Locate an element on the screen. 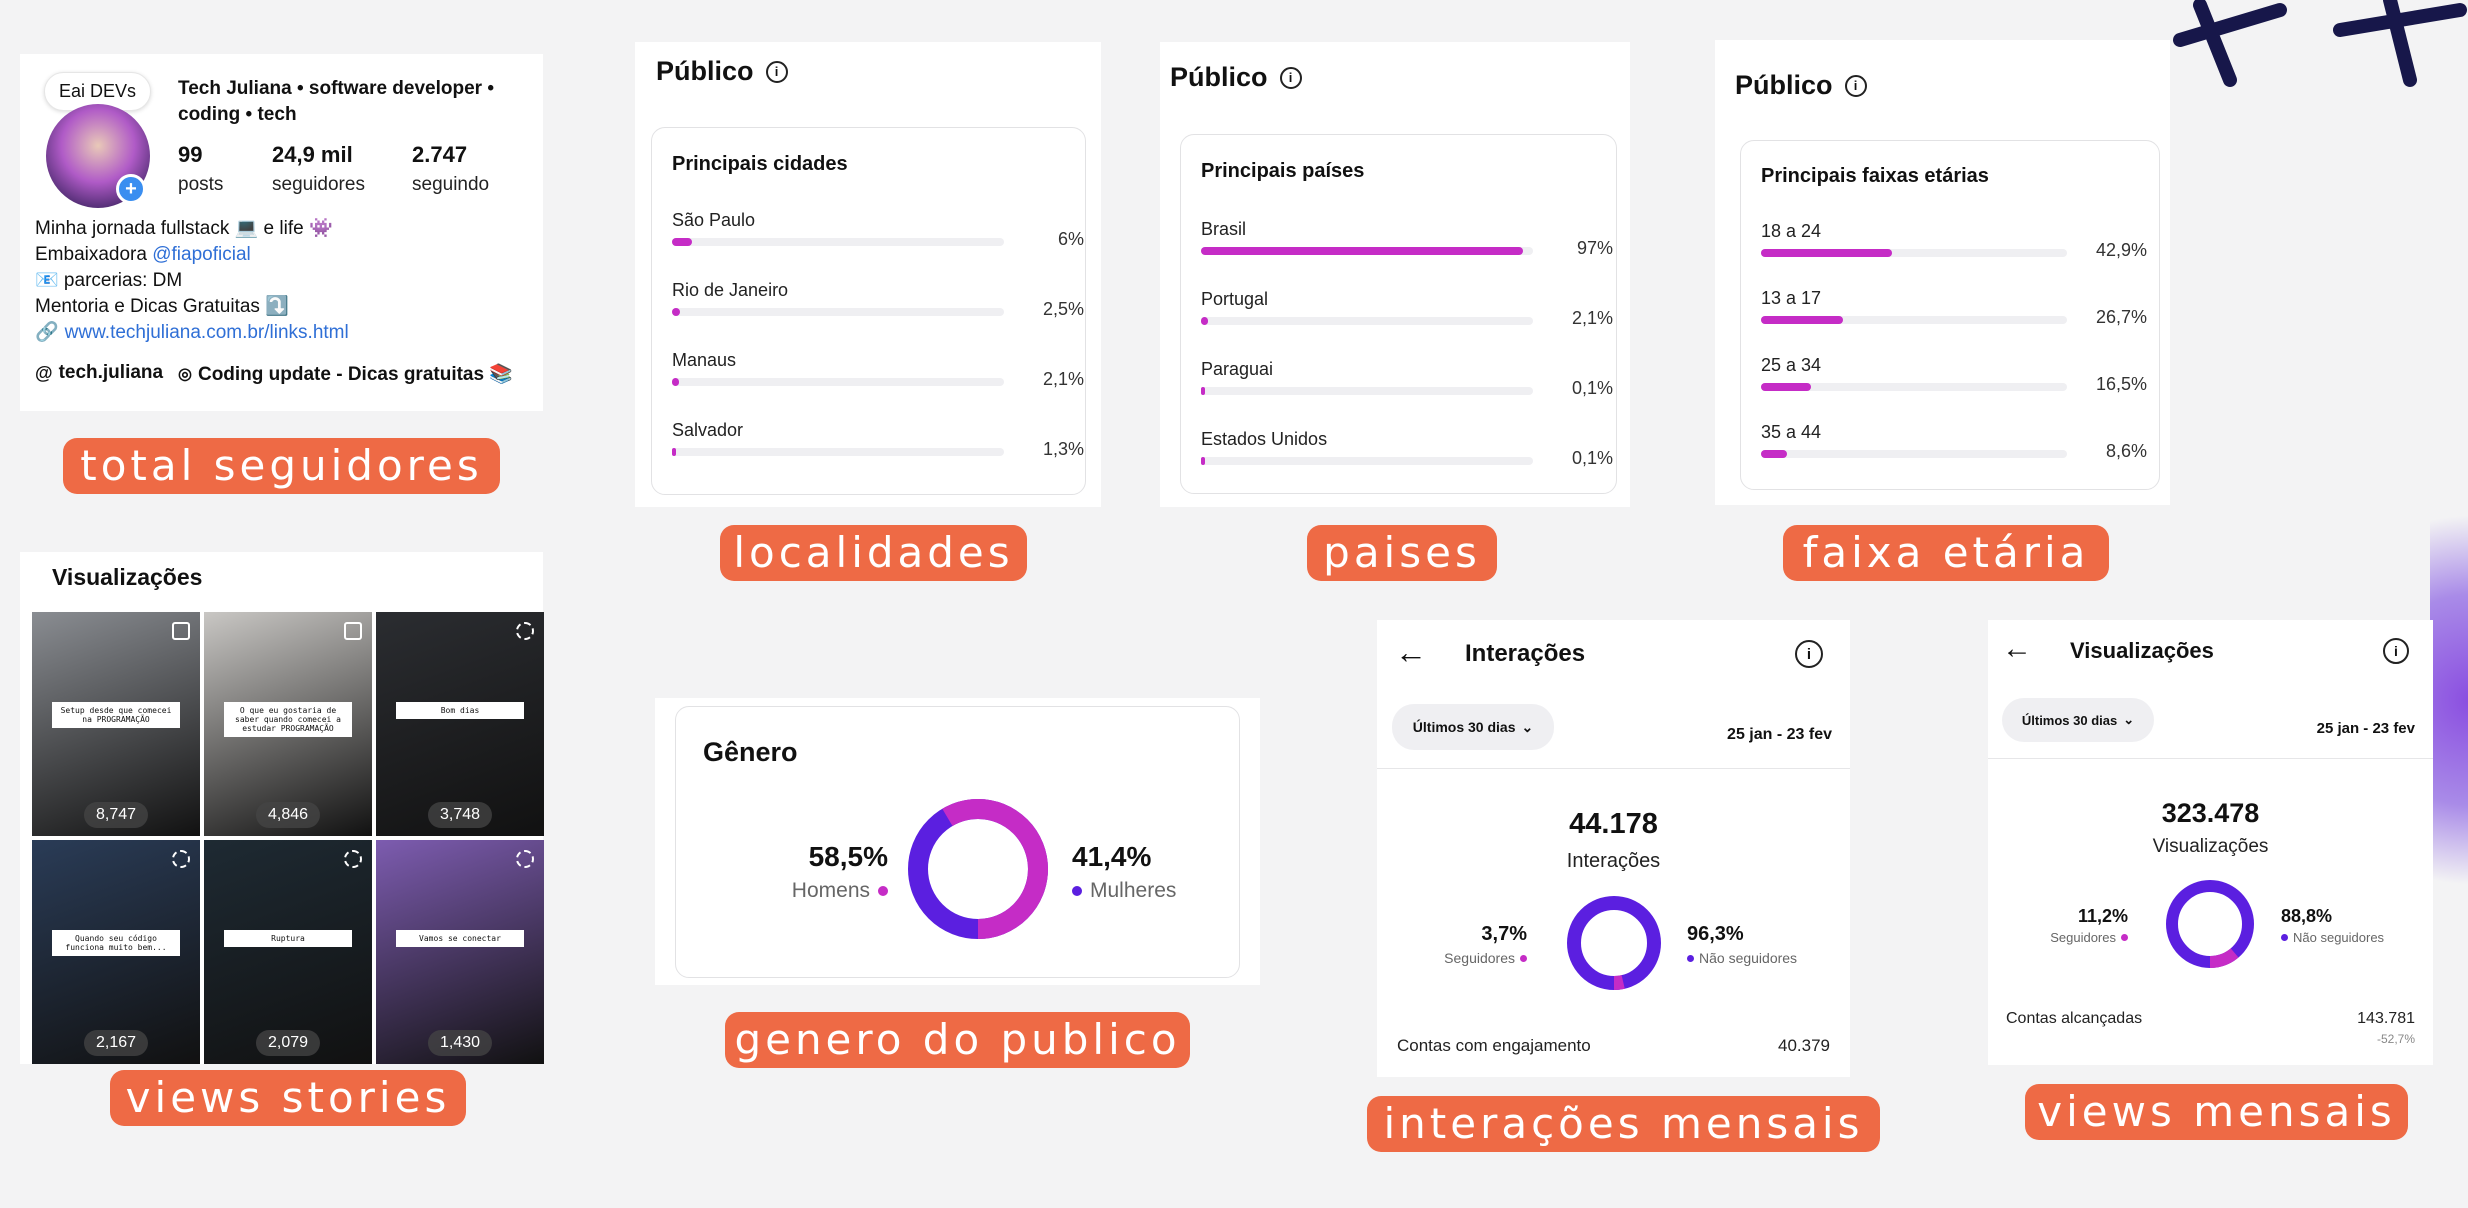  bio-url-text: www.techjuliana.com.br/links.html is located at coordinates (206, 332).